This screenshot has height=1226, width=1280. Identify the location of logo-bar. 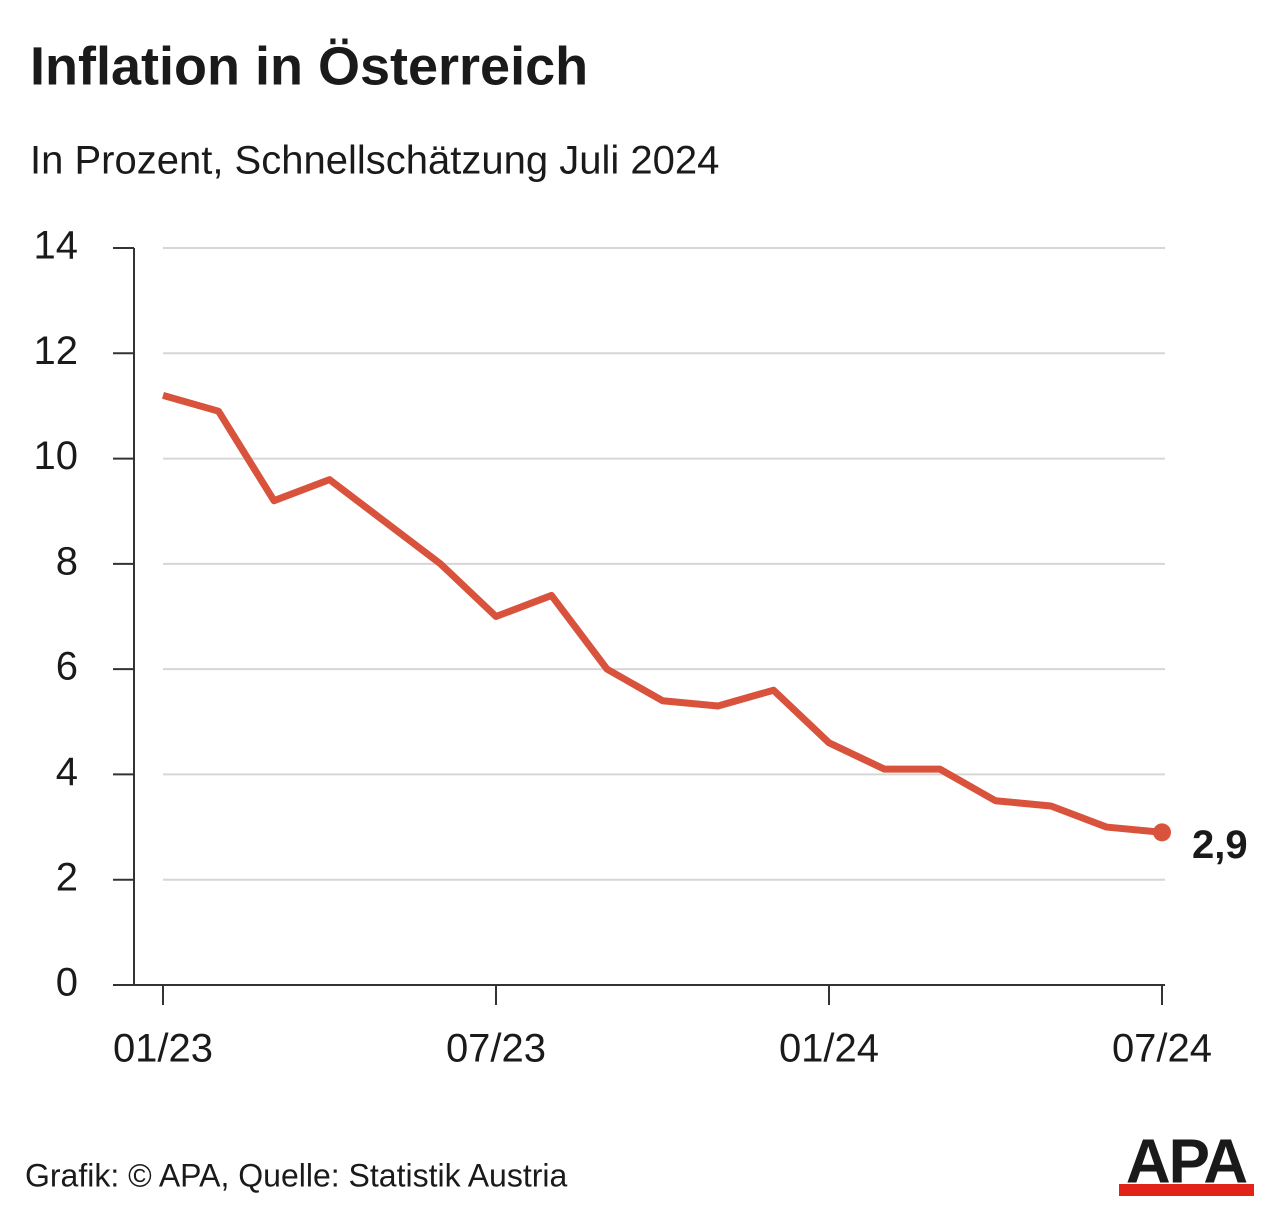
(1186, 1190).